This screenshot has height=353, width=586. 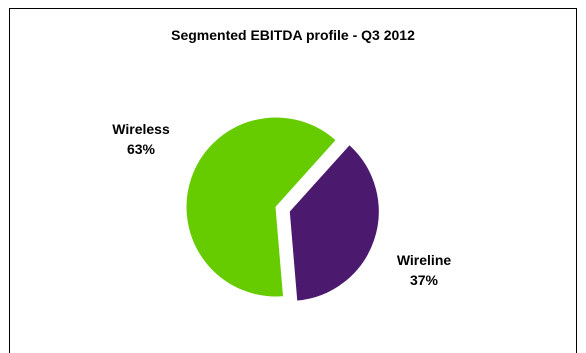 I want to click on wireline-percent: 37%, so click(x=424, y=280).